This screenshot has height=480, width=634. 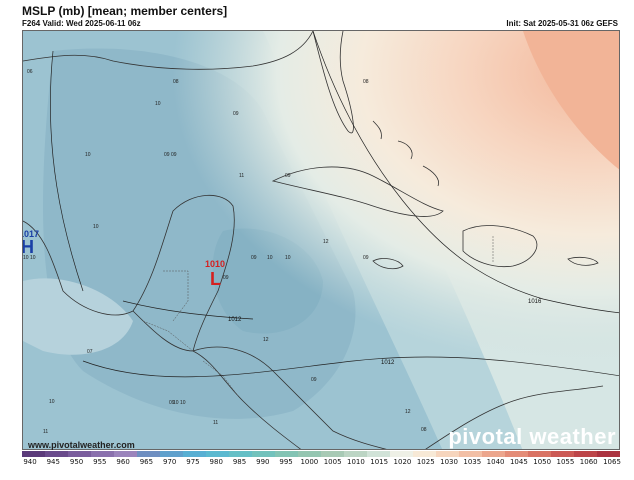 I want to click on website-url: www.pivotalweather.com, so click(x=81, y=445).